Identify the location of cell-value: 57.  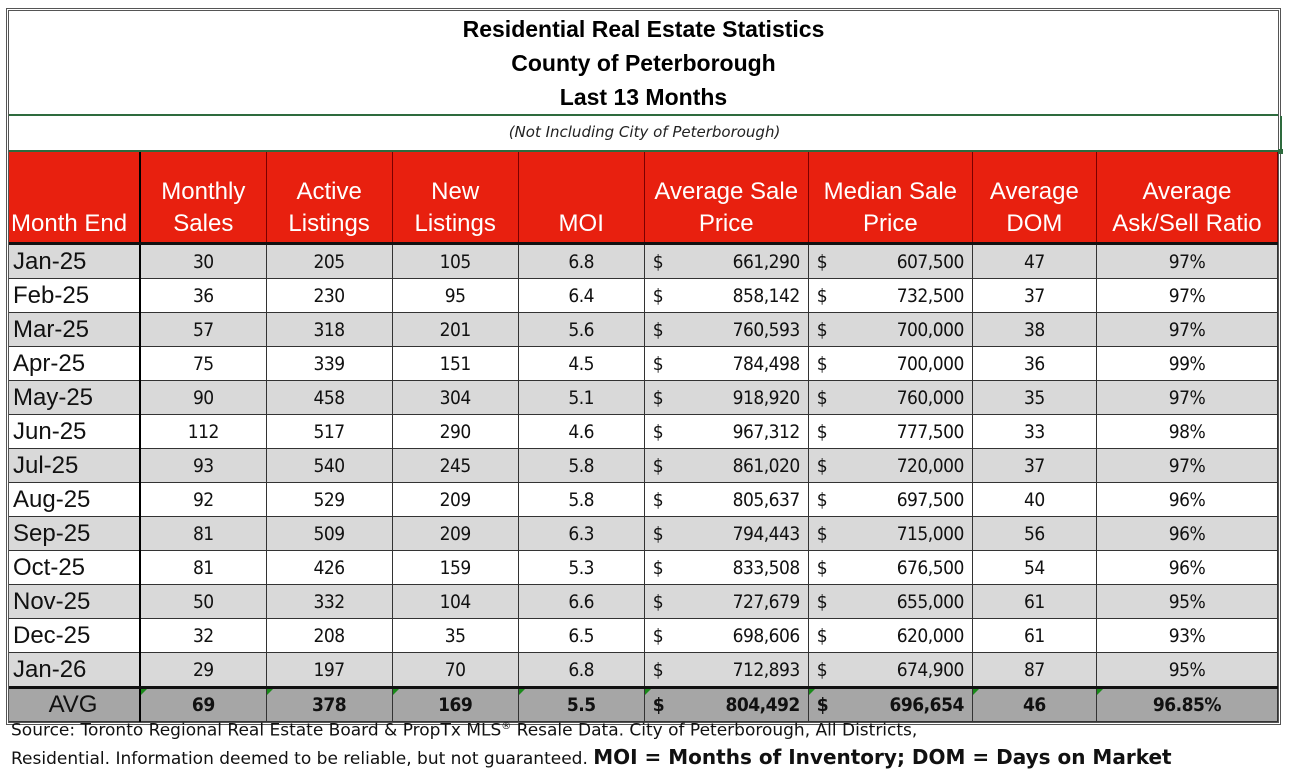
(203, 329).